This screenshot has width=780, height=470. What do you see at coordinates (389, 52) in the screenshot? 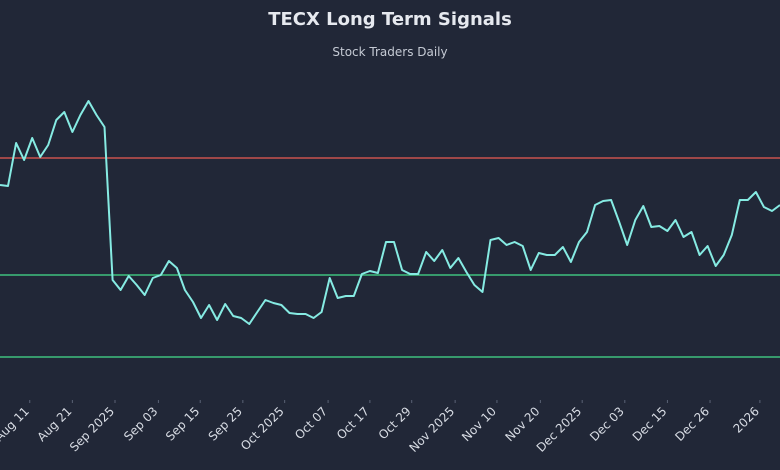
I see `chart-subtitle: Stock Traders Daily` at bounding box center [389, 52].